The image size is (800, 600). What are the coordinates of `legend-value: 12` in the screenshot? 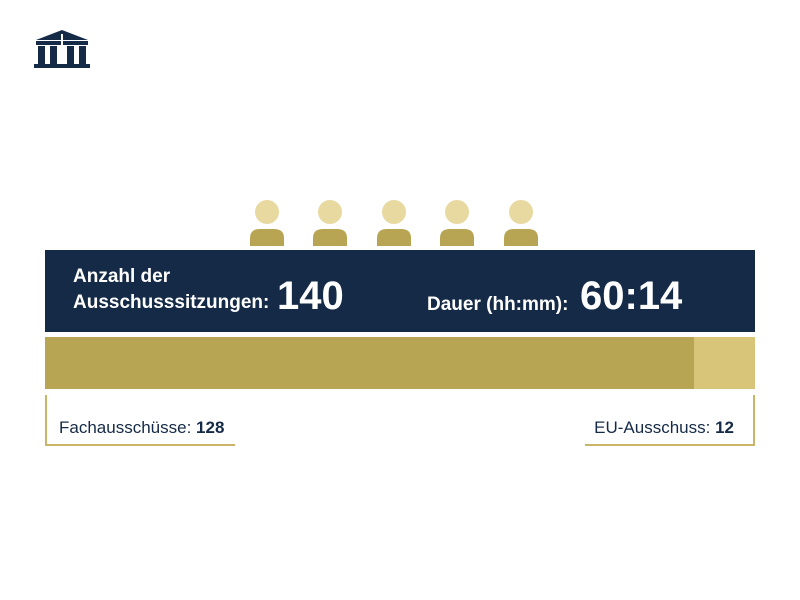 It's located at (724, 427).